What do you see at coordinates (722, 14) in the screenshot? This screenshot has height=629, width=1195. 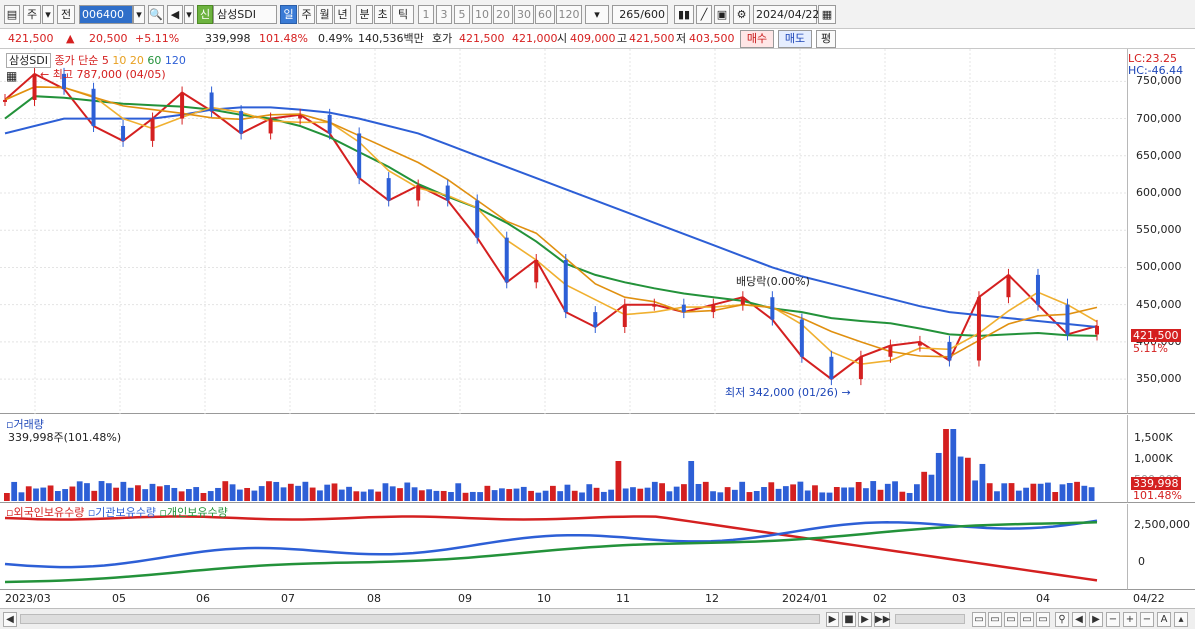 I see `save-icon: ▣` at bounding box center [722, 14].